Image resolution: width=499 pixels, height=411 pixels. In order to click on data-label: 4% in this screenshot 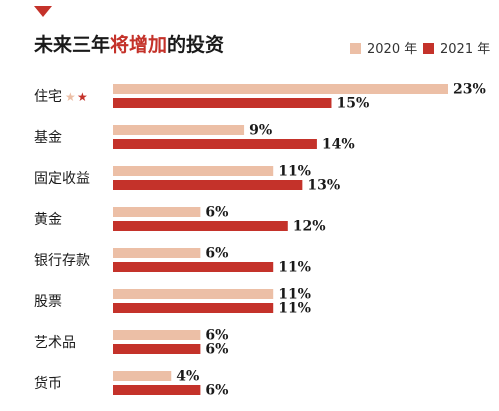, I will do `click(187, 377)`.